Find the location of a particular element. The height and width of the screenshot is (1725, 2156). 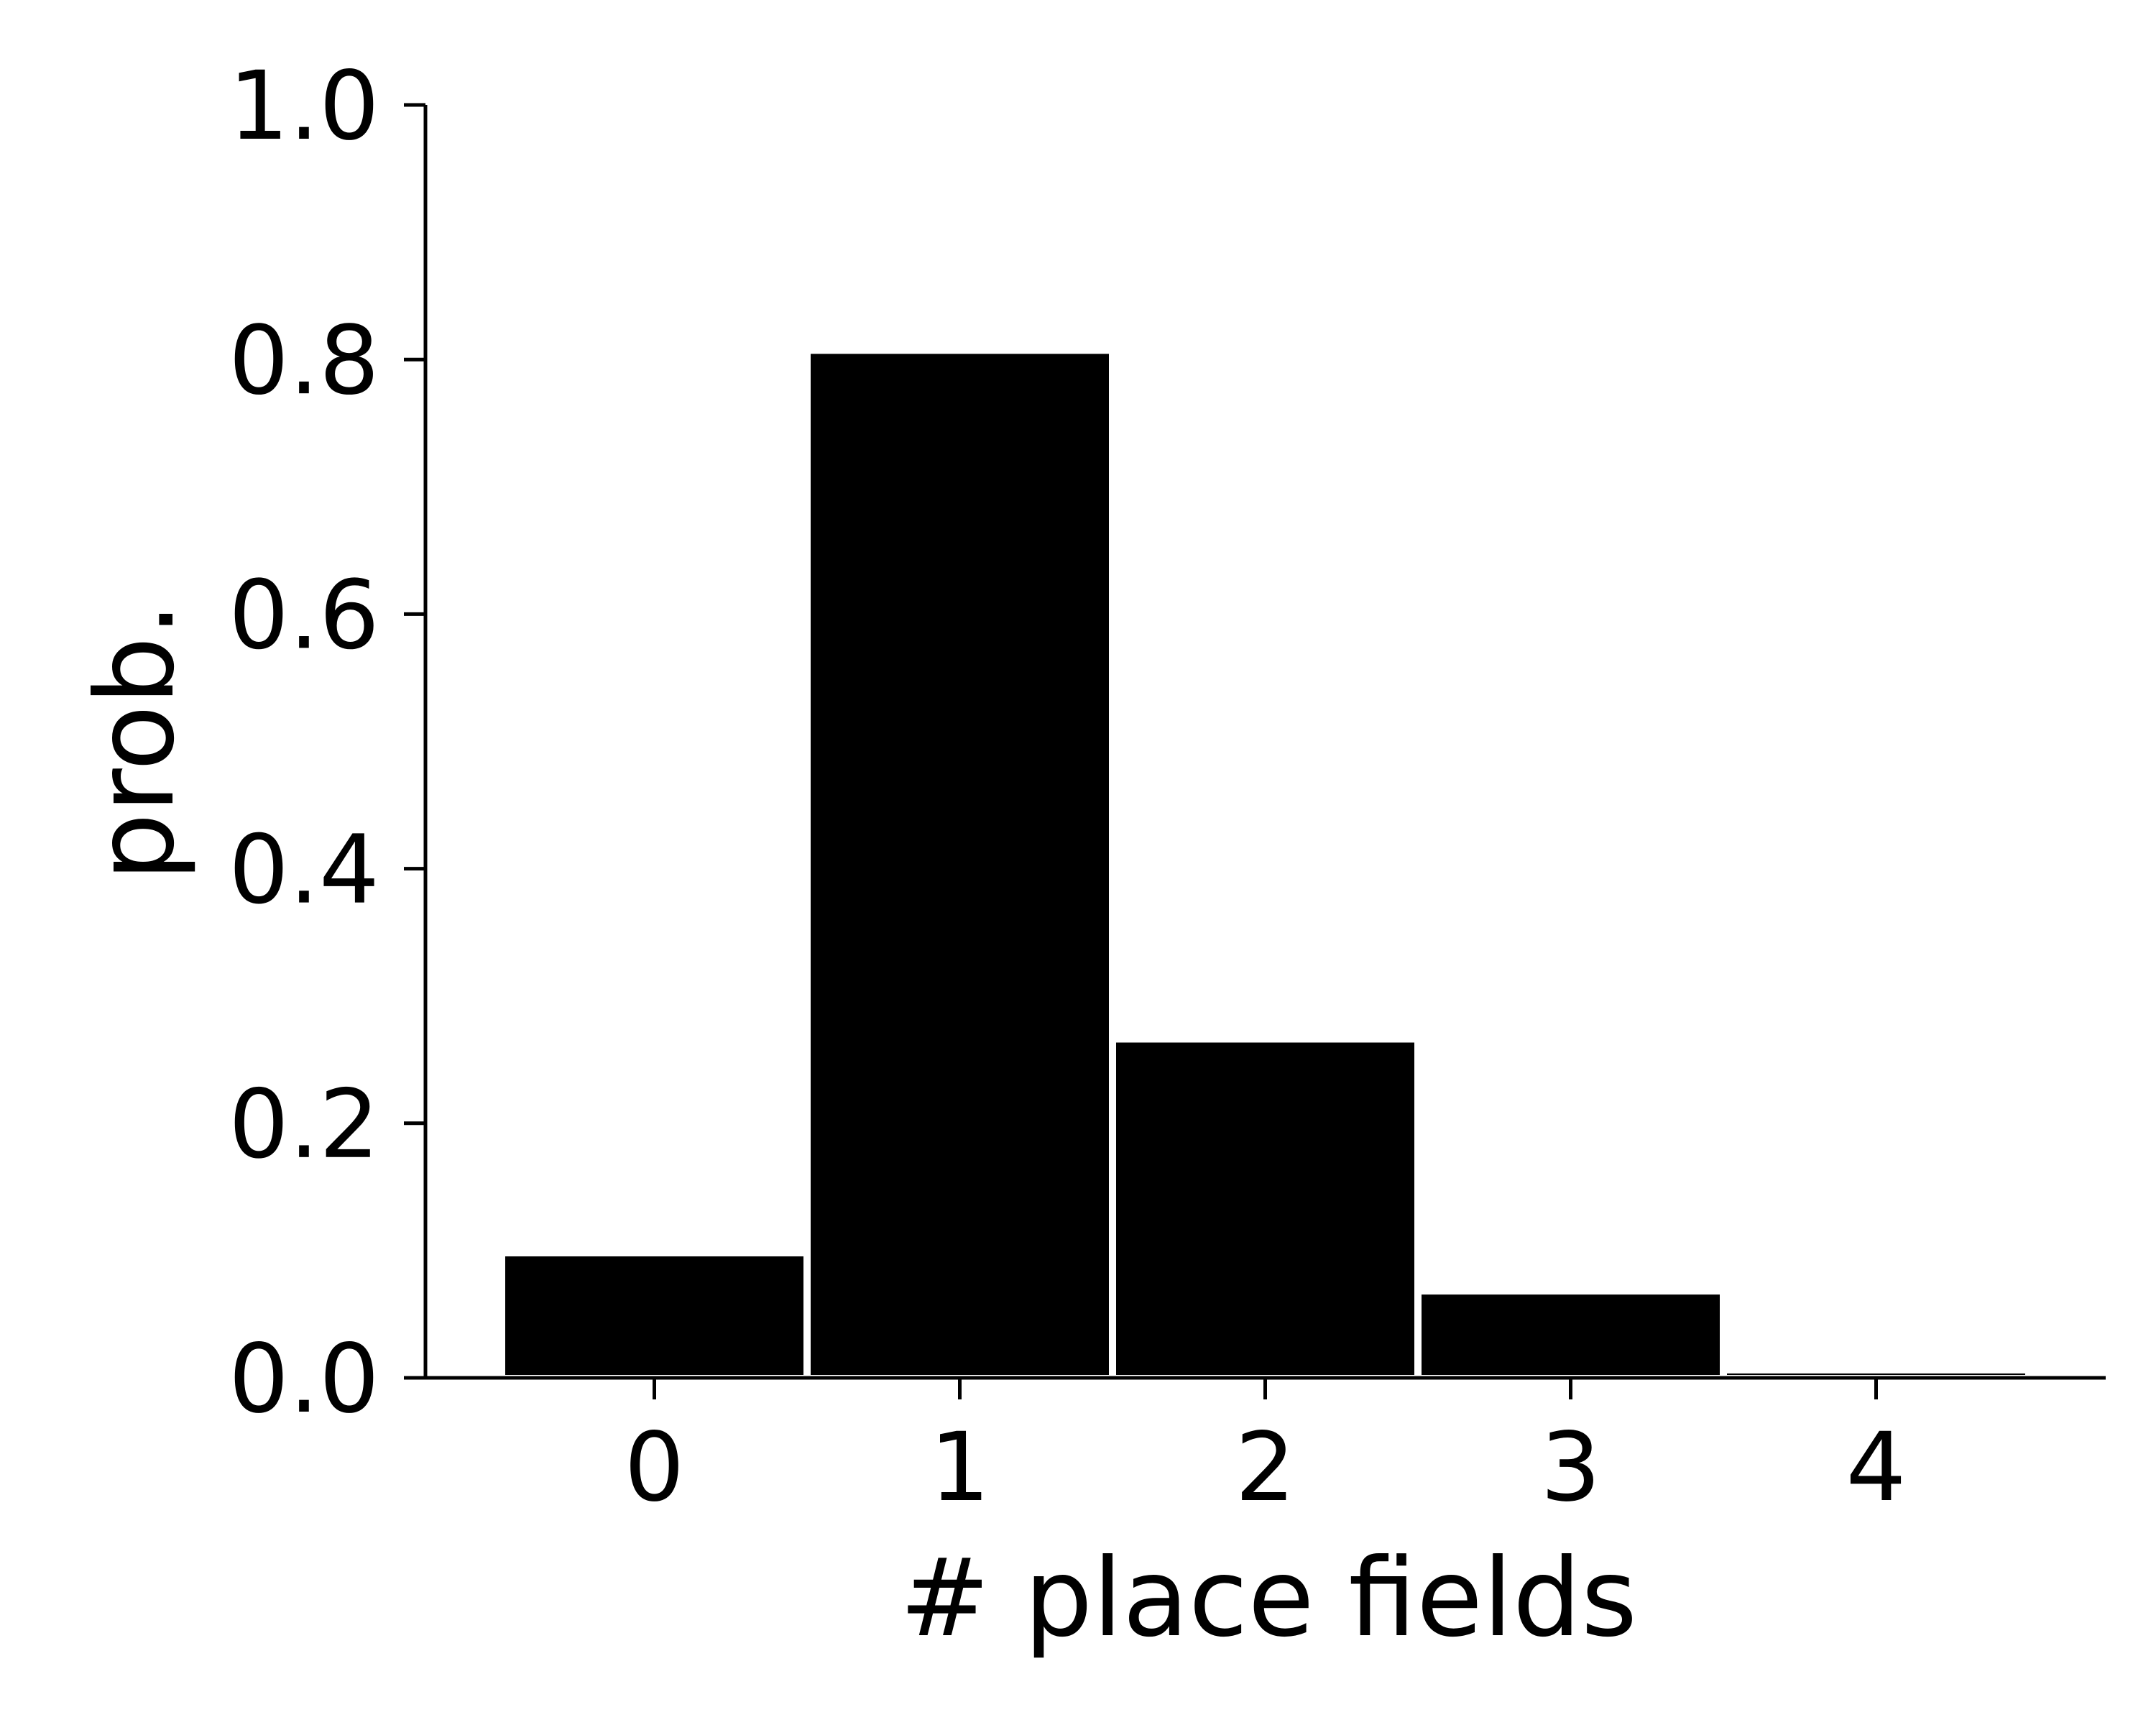

x-ticks: 0 1 2 3 4 is located at coordinates (1266, 1450).